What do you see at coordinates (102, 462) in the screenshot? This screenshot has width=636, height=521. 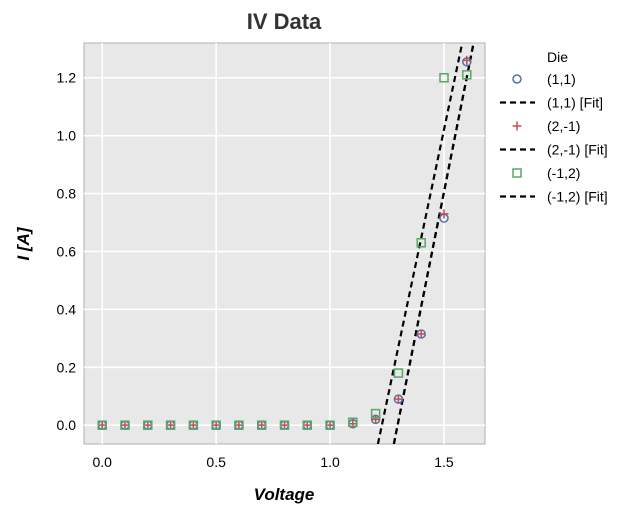 I see `x-tick-label: 0.0` at bounding box center [102, 462].